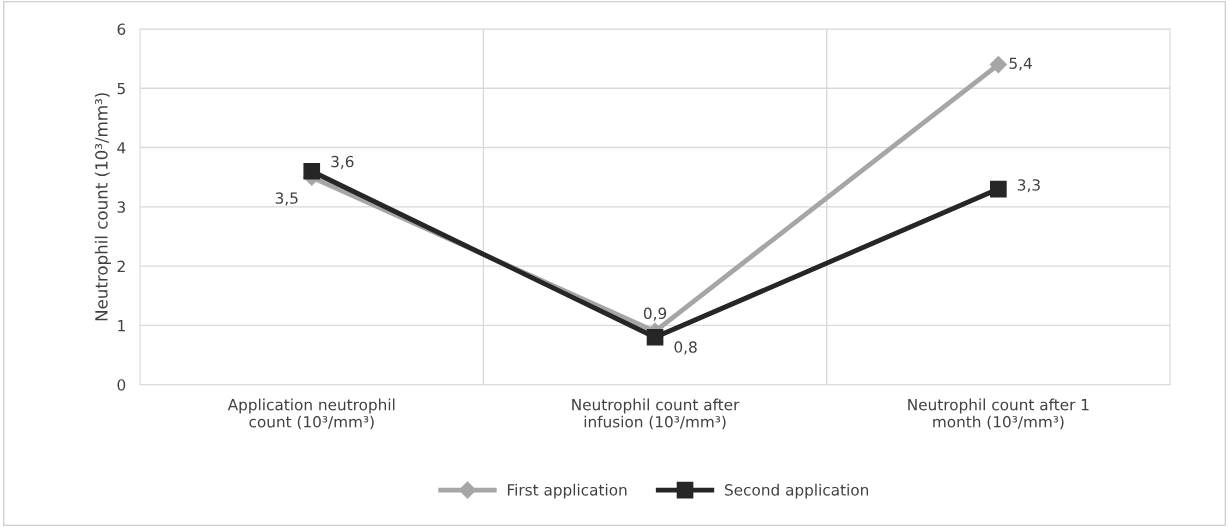  What do you see at coordinates (342, 162) in the screenshot?
I see `data-label: 3,6` at bounding box center [342, 162].